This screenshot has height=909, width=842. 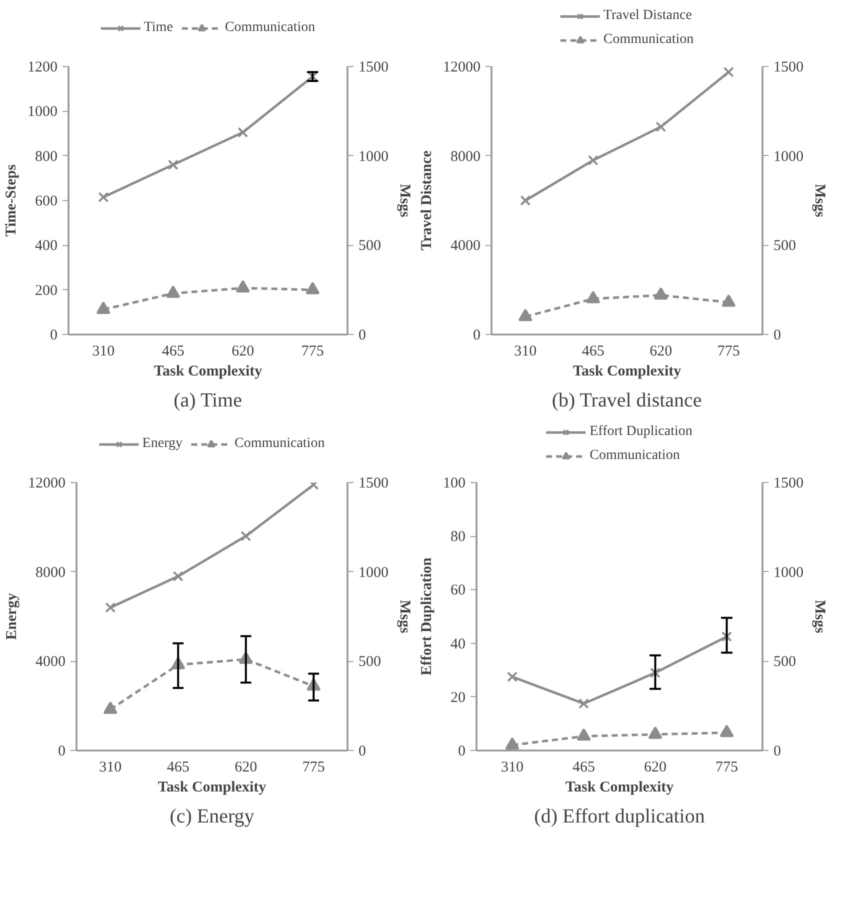 What do you see at coordinates (43, 112) in the screenshot?
I see `y-tick-label: 1000` at bounding box center [43, 112].